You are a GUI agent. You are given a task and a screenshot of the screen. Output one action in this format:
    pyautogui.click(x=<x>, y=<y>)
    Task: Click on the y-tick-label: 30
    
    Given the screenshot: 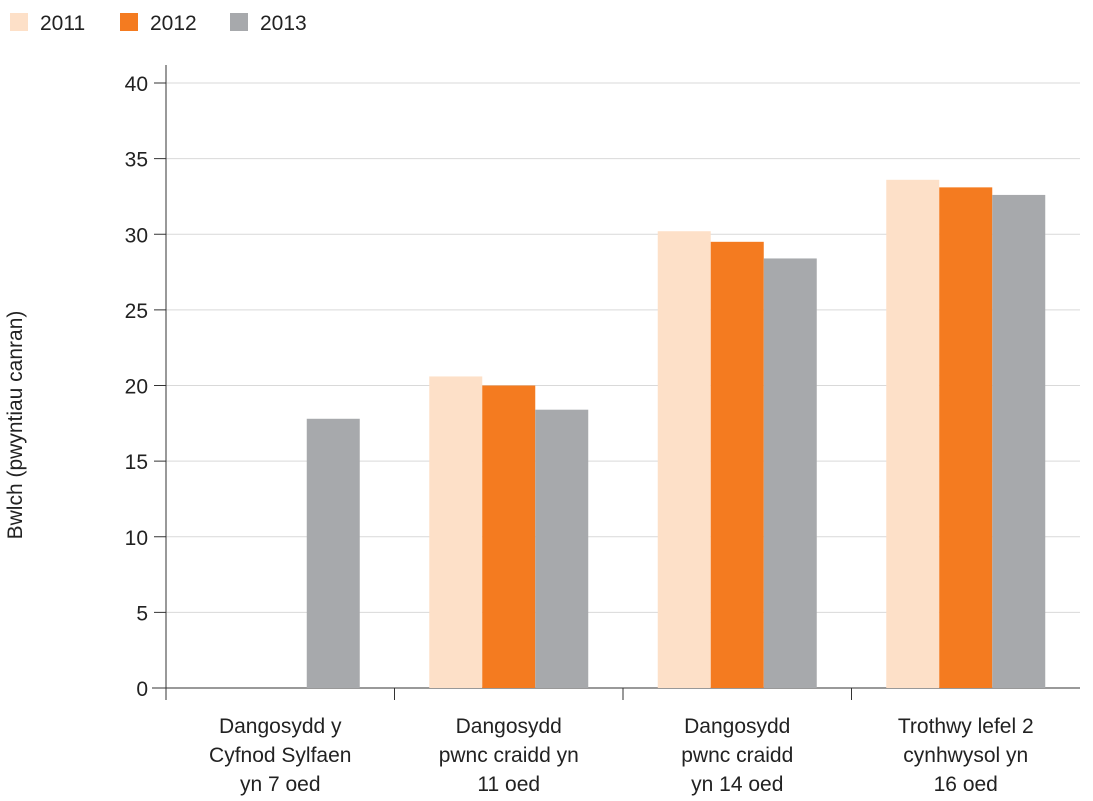 What is the action you would take?
    pyautogui.click(x=136, y=235)
    